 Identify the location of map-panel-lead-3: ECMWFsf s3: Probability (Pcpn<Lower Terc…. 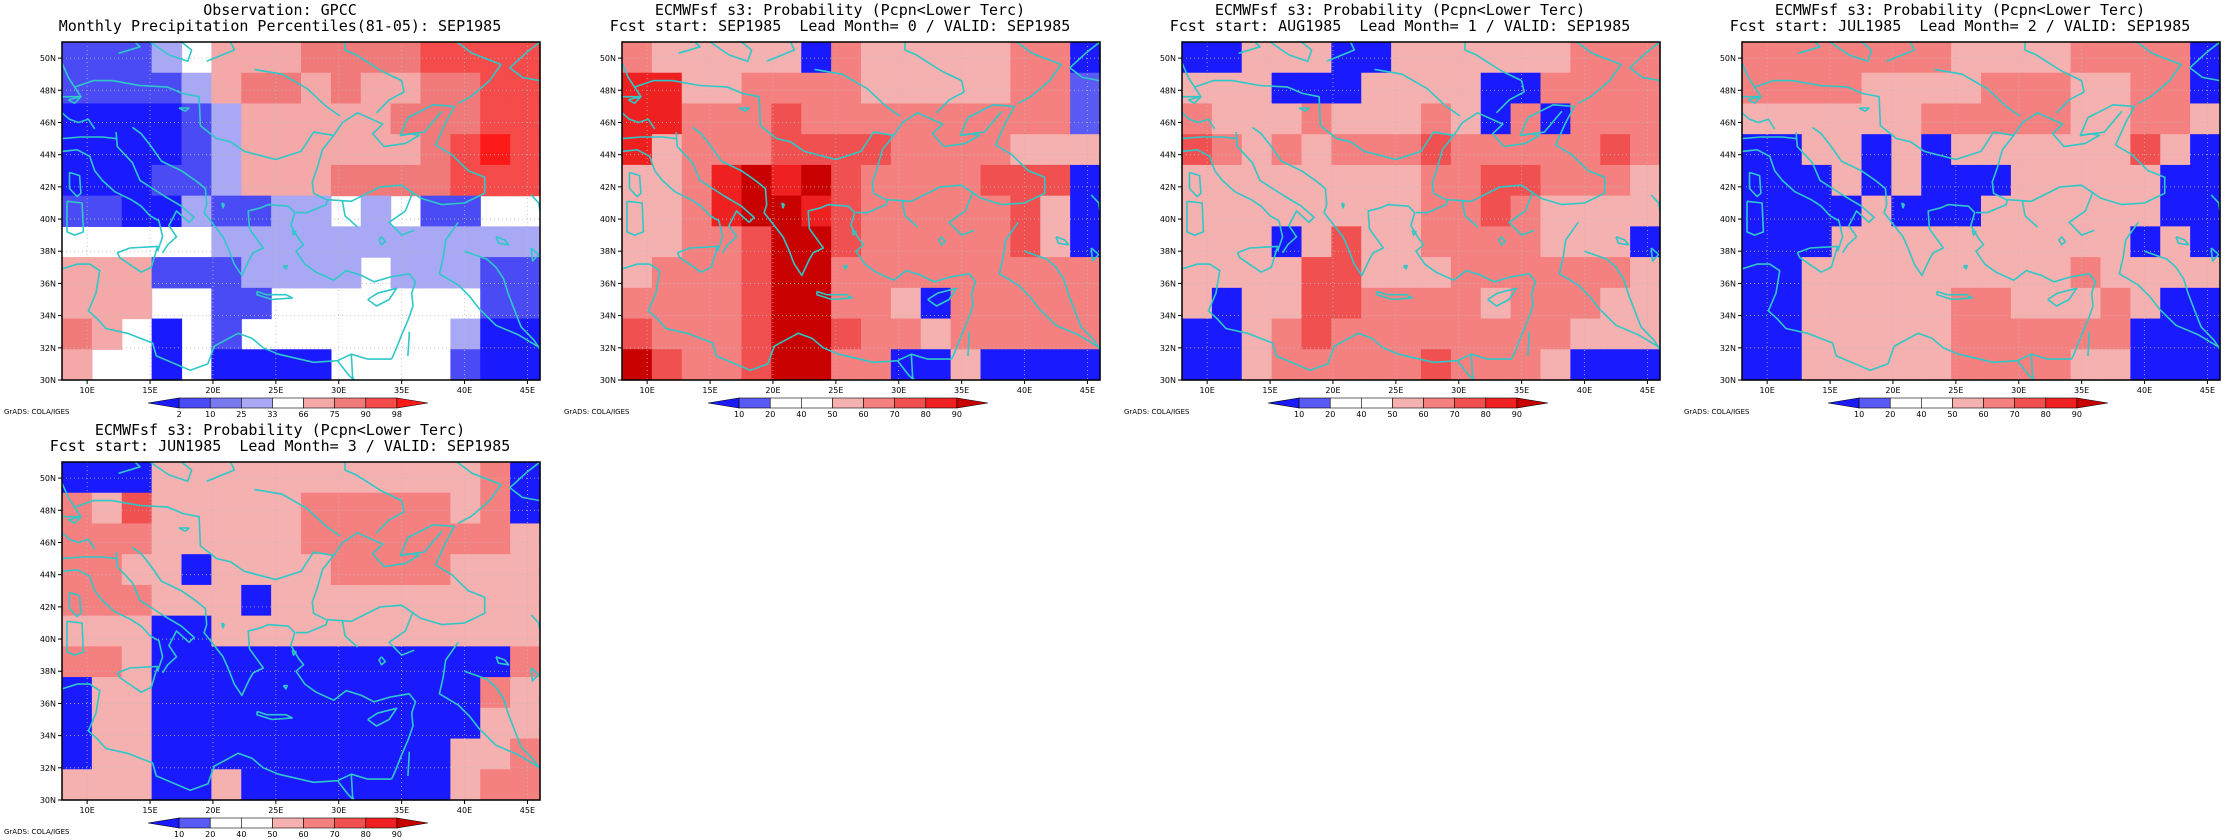
(280, 630).